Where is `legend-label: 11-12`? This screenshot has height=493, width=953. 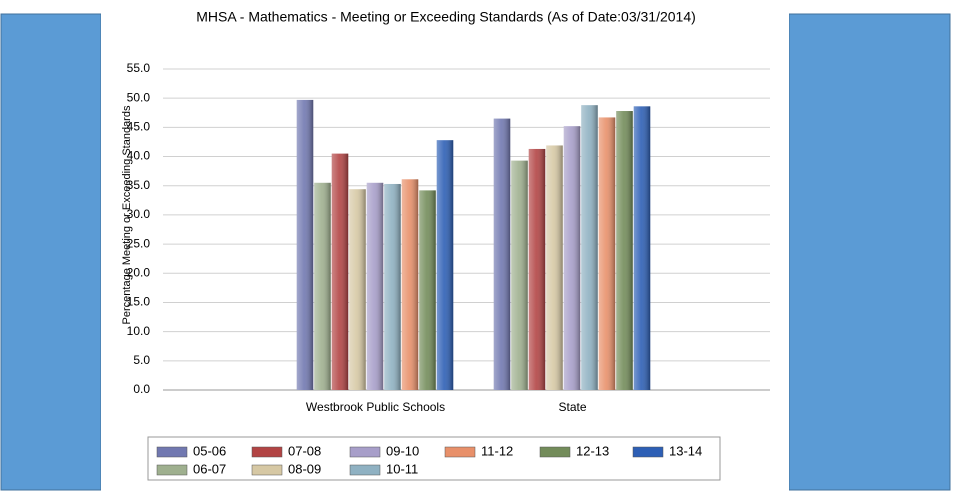
legend-label: 11-12 is located at coordinates (497, 450).